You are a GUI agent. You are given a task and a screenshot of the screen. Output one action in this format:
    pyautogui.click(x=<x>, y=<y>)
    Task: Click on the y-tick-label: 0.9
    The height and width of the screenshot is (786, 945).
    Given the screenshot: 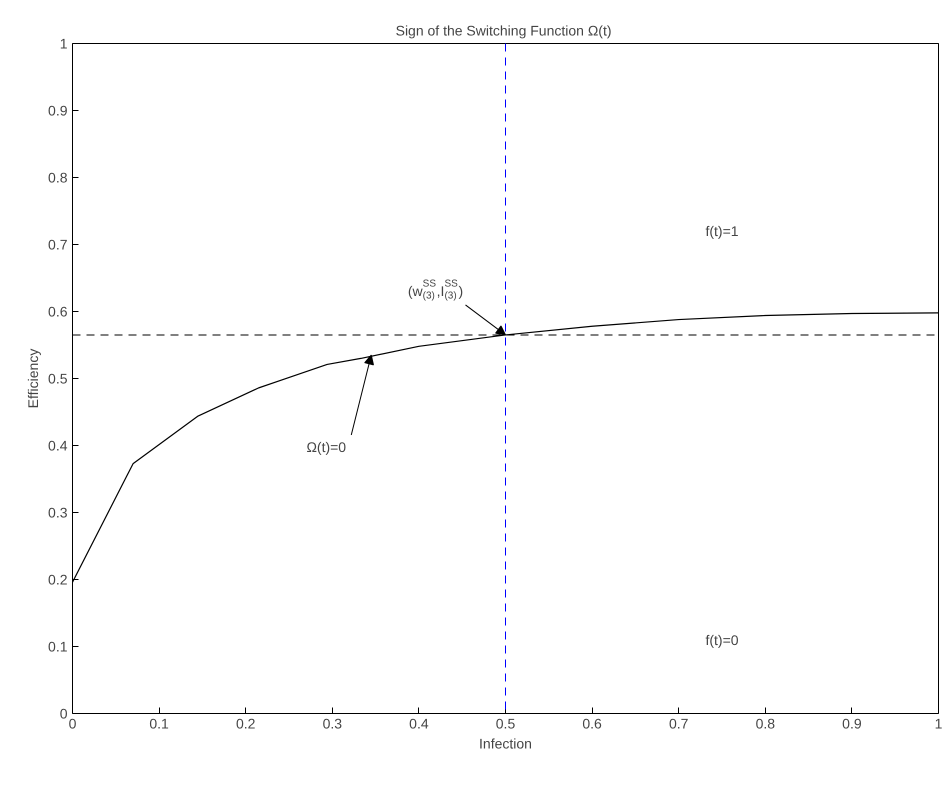 What is the action you would take?
    pyautogui.click(x=58, y=110)
    